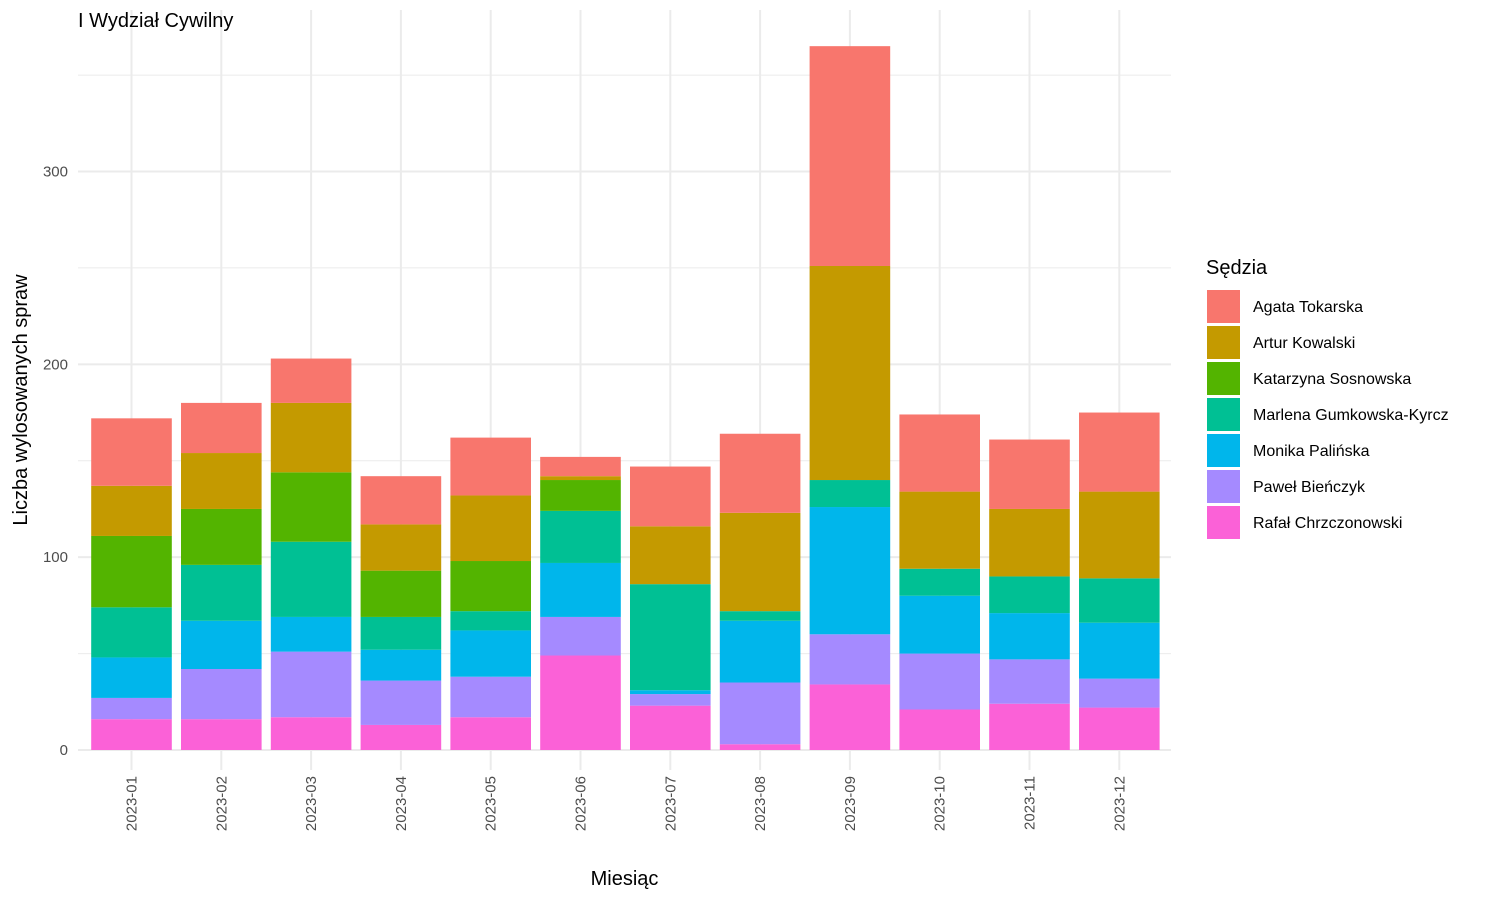 Image resolution: width=1500 pixels, height=900 pixels. What do you see at coordinates (625, 879) in the screenshot?
I see `x-axis-title: Miesiąc` at bounding box center [625, 879].